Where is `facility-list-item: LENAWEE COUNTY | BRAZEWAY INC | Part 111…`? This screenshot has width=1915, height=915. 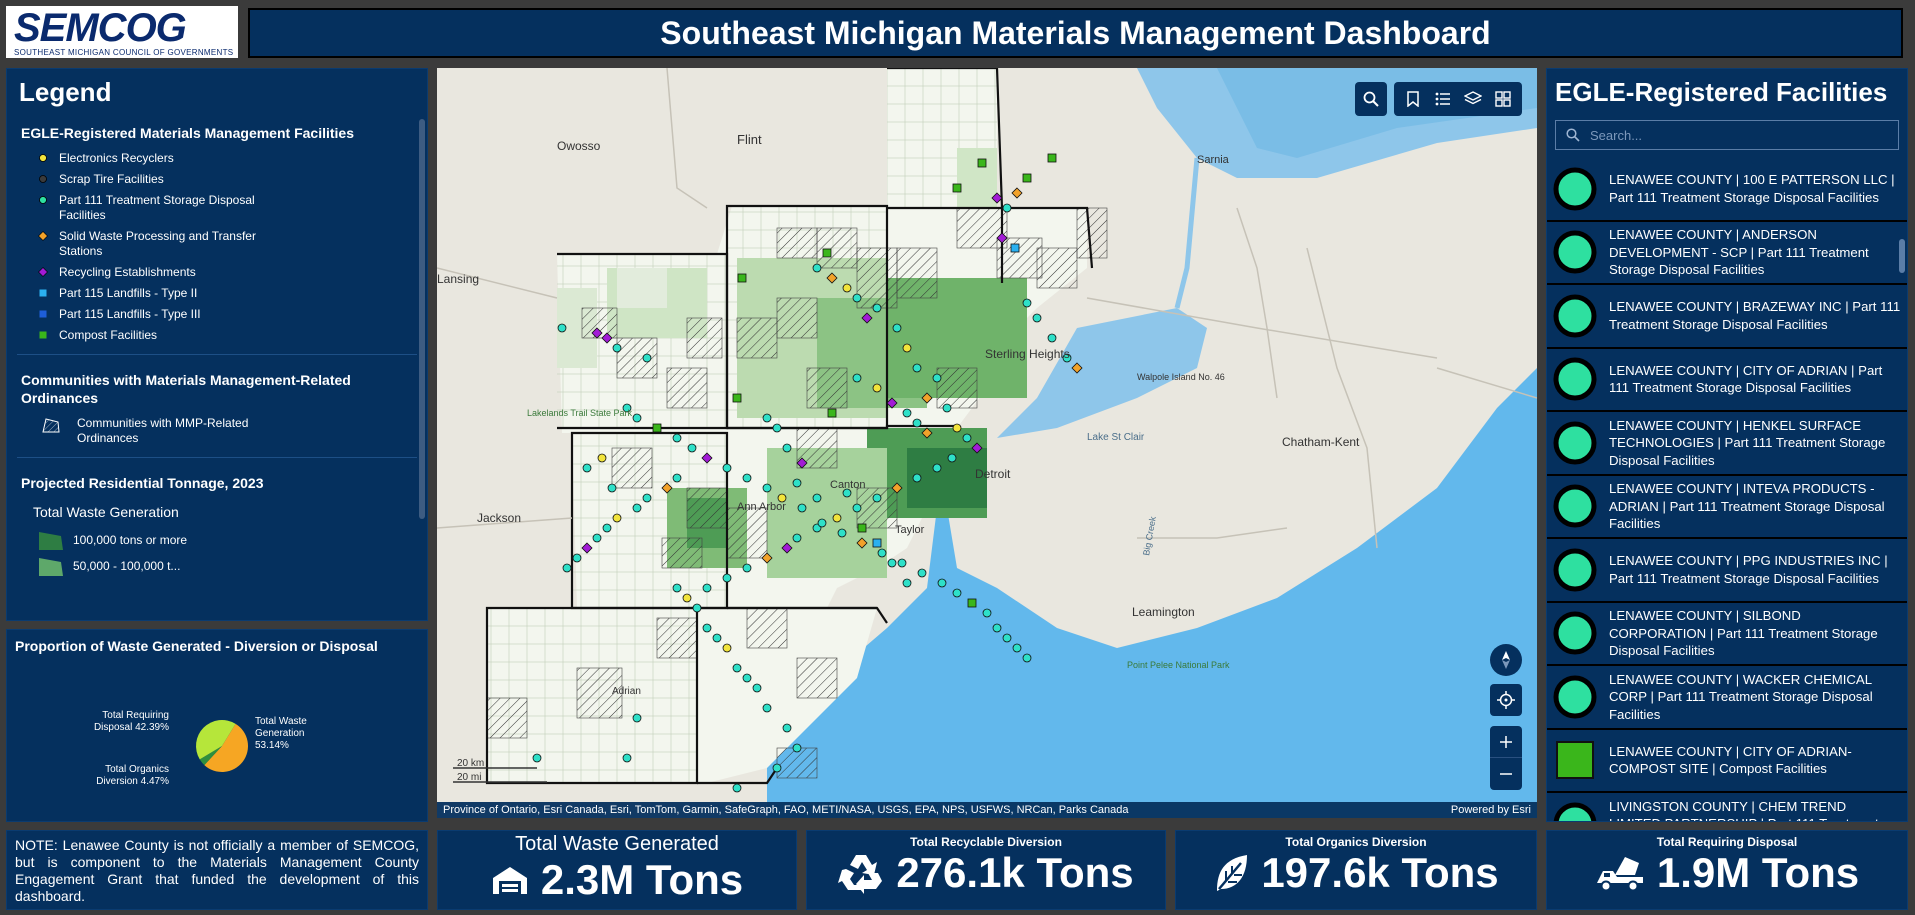 facility-list-item: LENAWEE COUNTY | BRAZEWAY INC | Part 111… is located at coordinates (1727, 317).